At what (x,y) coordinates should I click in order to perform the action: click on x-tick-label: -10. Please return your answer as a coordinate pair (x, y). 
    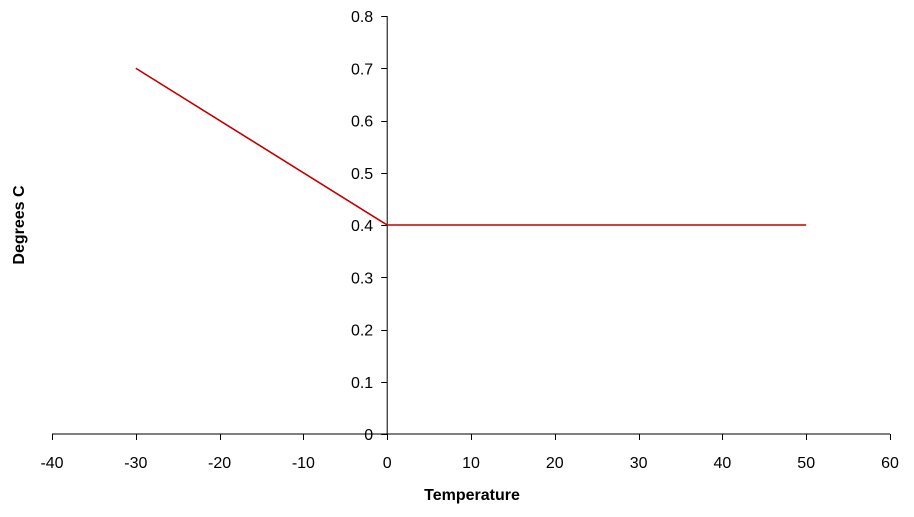
    Looking at the image, I should click on (303, 463).